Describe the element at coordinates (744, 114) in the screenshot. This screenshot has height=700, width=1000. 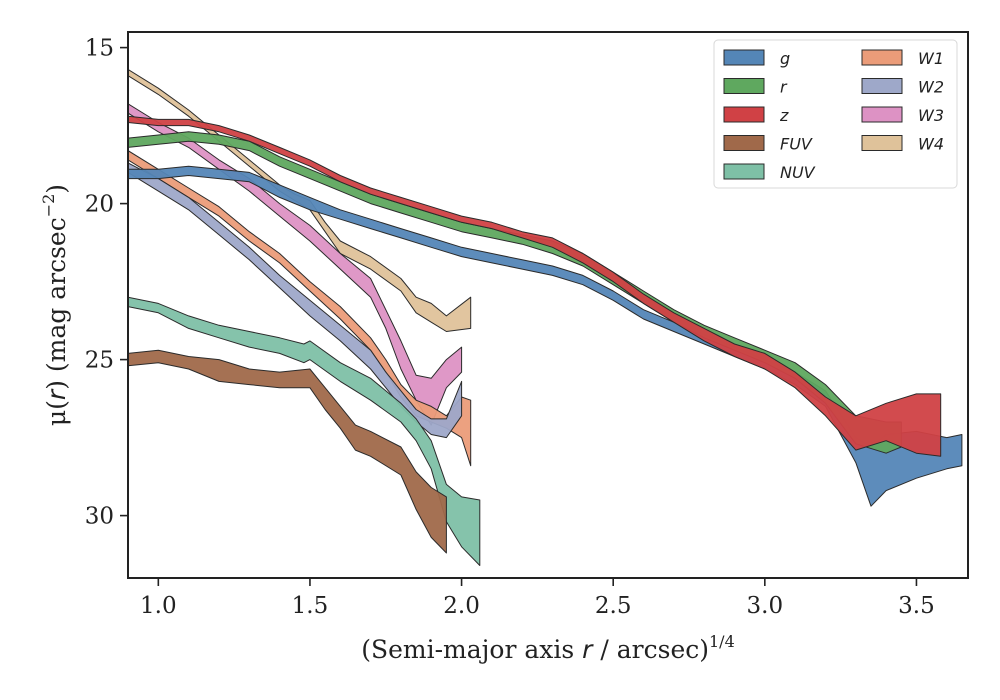
I see `legend-swatch-z` at that location.